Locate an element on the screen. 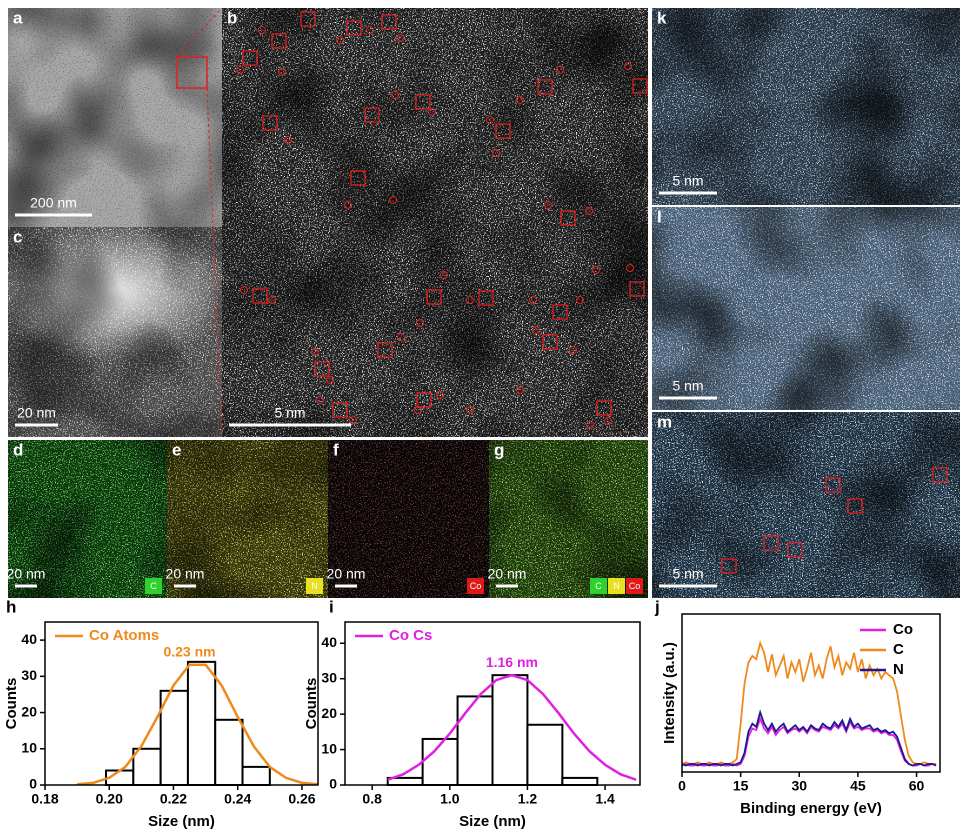 This screenshot has width=969, height=839. panel-label: j is located at coordinates (657, 606).